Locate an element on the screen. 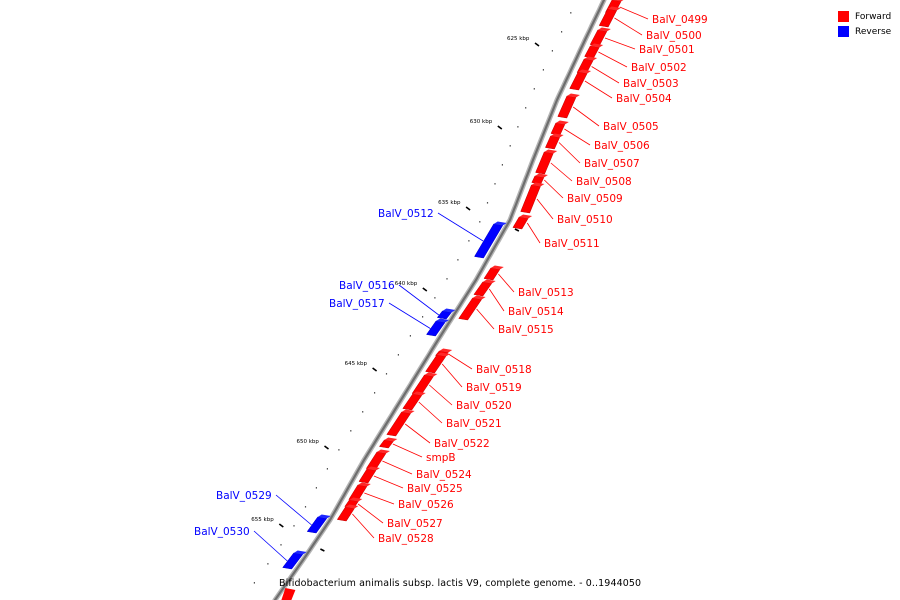 This screenshot has width=900, height=600. gene-label: BalV_0511 is located at coordinates (572, 244).